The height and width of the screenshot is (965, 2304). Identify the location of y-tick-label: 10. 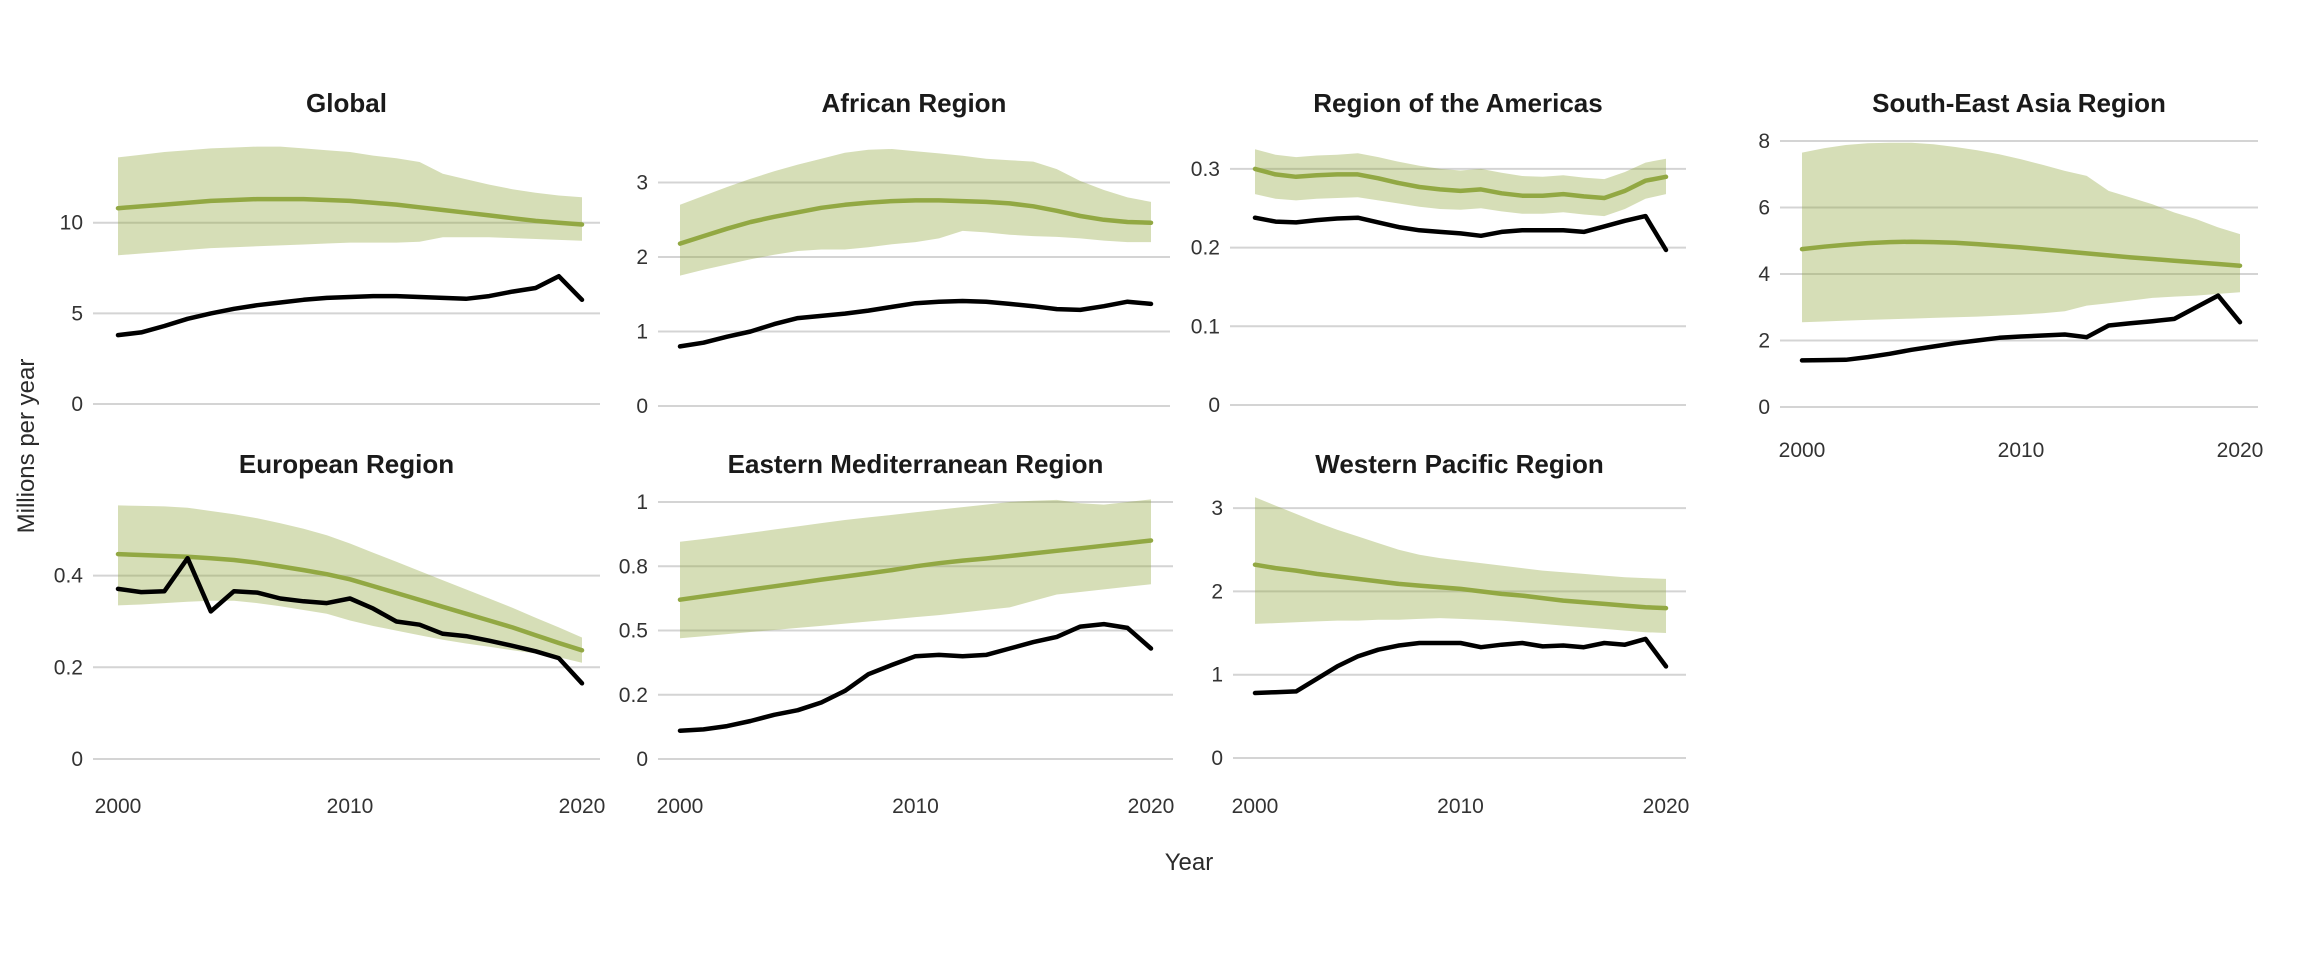
(71, 223).